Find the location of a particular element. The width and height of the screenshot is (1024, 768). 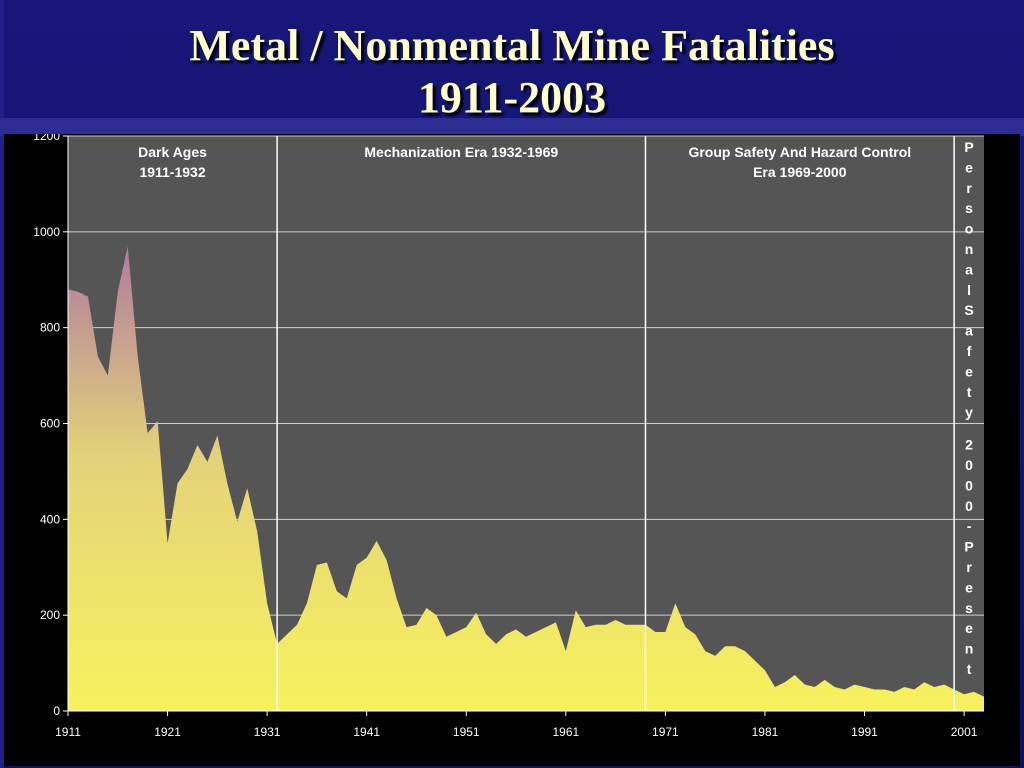

x-tick-label: 1991 is located at coordinates (864, 732).